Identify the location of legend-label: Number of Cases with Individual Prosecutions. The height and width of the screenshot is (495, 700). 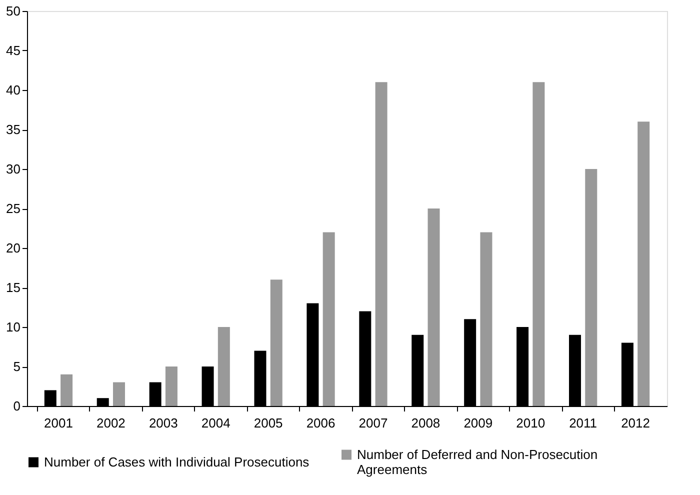
(177, 462).